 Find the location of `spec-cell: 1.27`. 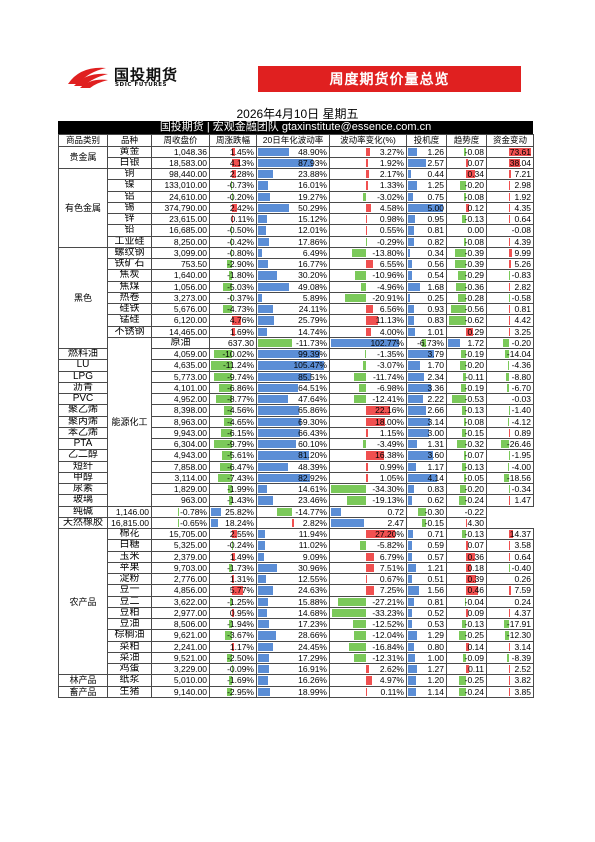

spec-cell: 1.27 is located at coordinates (426, 669).